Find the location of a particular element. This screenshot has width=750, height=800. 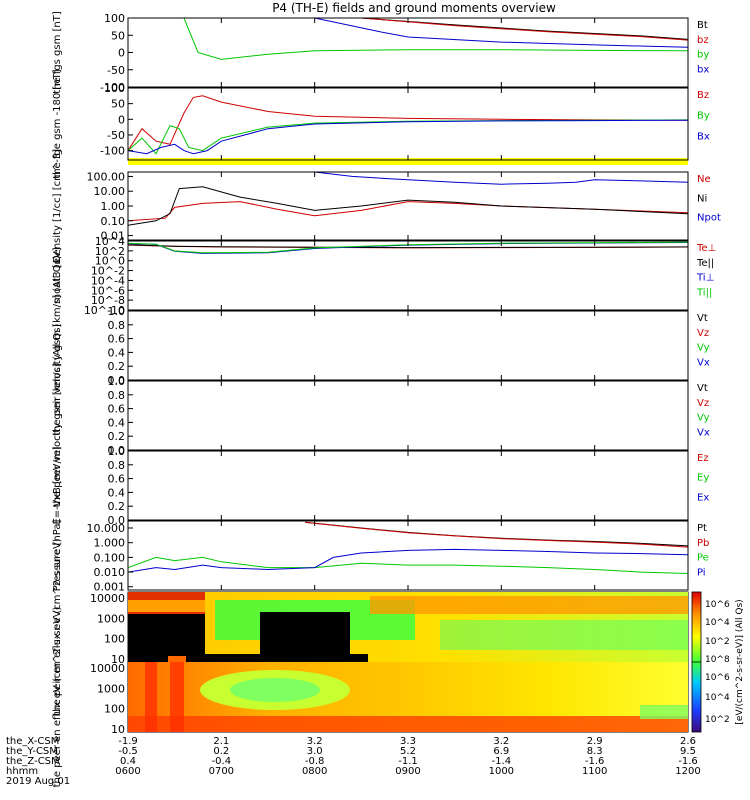

legend-entry: Pe is located at coordinates (703, 558).